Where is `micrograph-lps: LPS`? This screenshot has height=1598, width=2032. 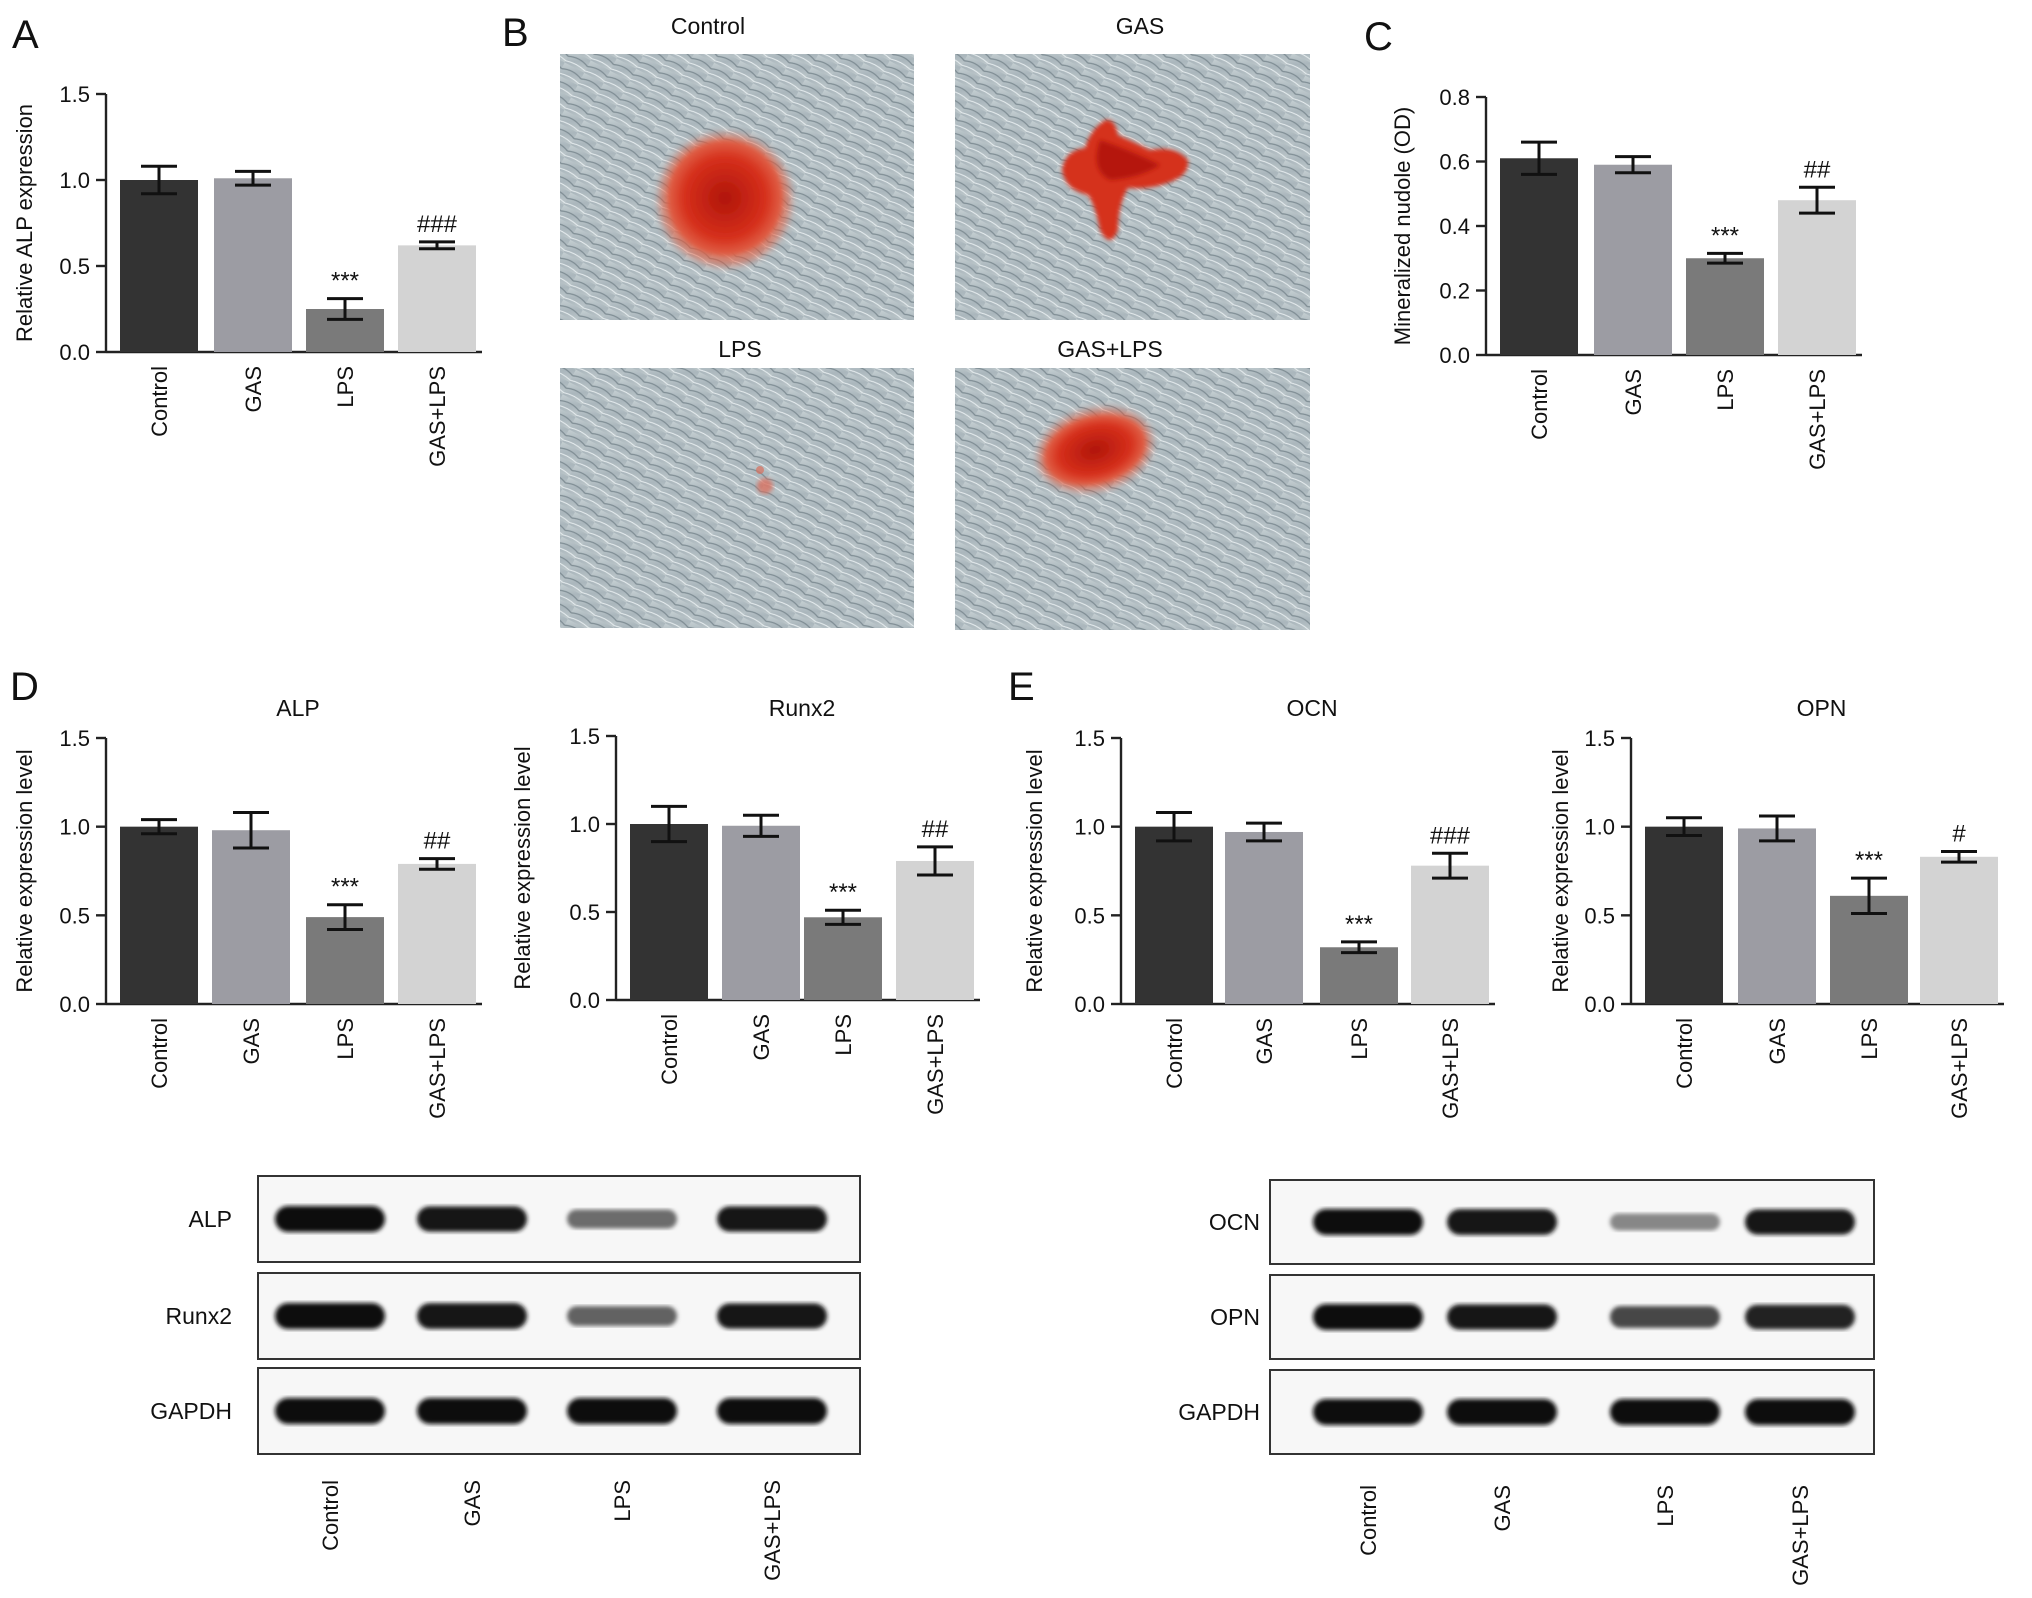
micrograph-lps: LPS is located at coordinates (737, 482).